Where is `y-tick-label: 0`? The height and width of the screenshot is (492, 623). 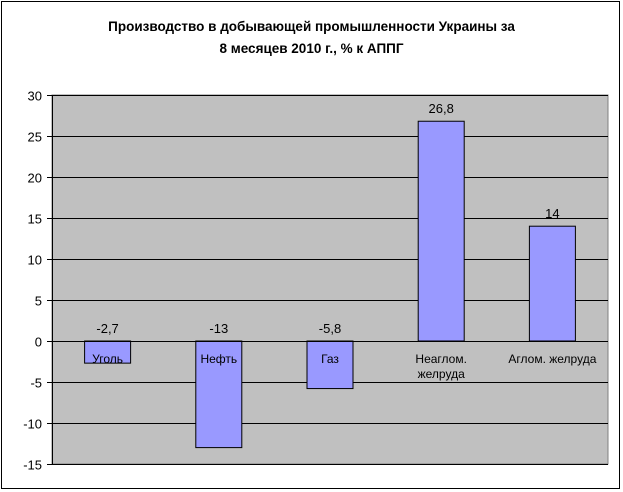 y-tick-label: 0 is located at coordinates (38, 342).